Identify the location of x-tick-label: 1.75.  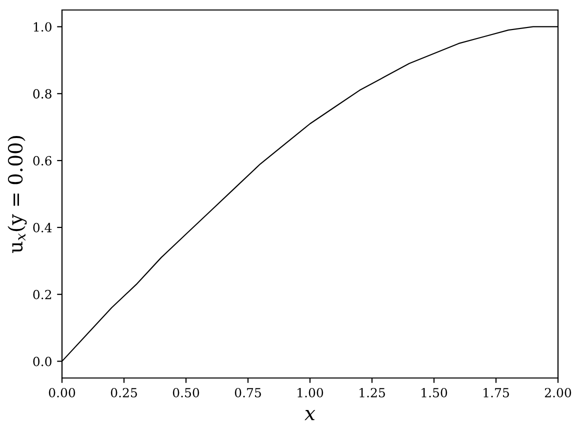
(496, 393).